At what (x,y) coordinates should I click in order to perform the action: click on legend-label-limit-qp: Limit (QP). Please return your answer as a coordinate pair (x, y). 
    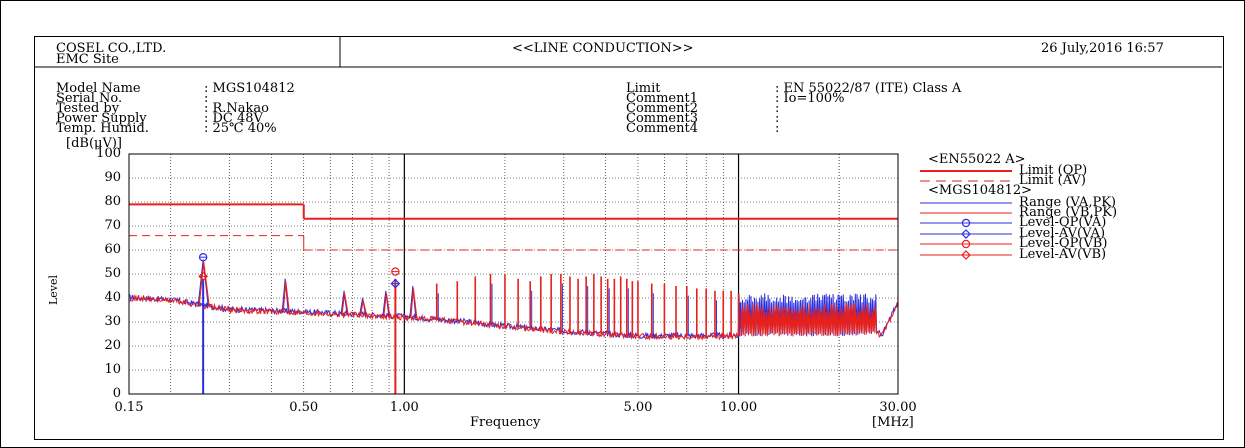
    Looking at the image, I should click on (1053, 170).